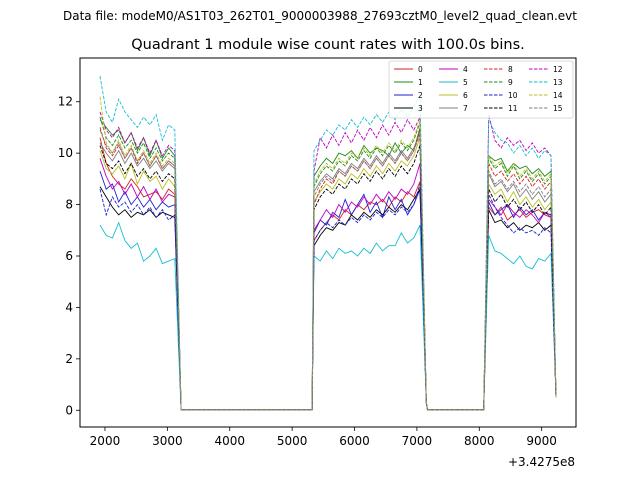 The image size is (640, 480). I want to click on x-tick-label: 9000, so click(541, 441).